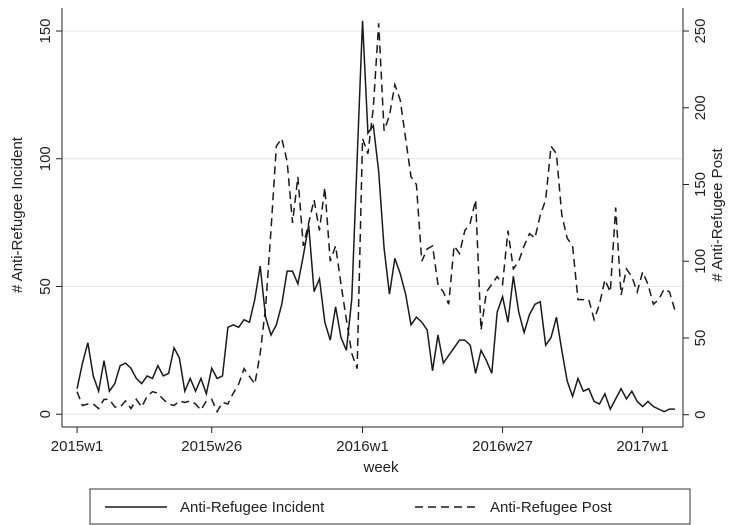 This screenshot has width=740, height=525. Describe the element at coordinates (700, 261) in the screenshot. I see `y2-tick-label: 100` at that location.